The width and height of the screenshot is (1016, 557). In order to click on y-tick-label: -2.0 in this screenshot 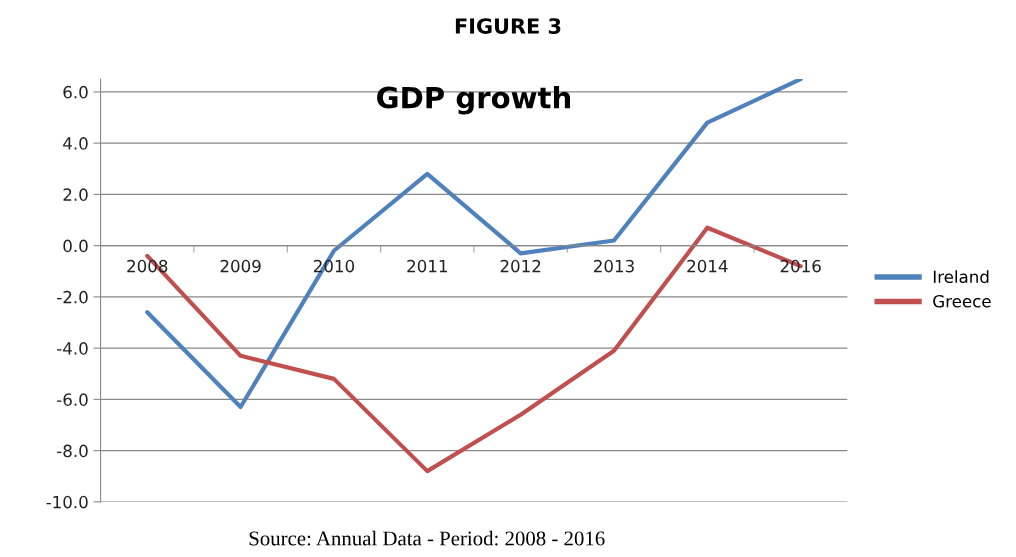, I will do `click(72, 297)`.